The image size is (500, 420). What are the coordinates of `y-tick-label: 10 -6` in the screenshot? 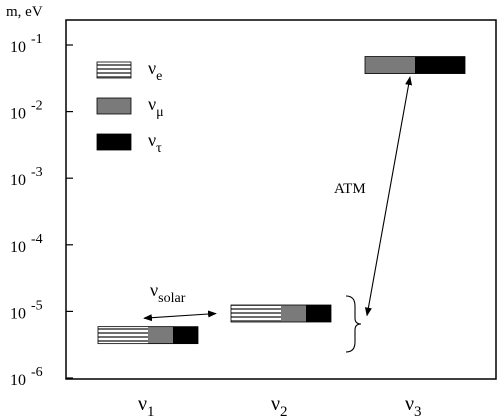 It's located at (26, 377).